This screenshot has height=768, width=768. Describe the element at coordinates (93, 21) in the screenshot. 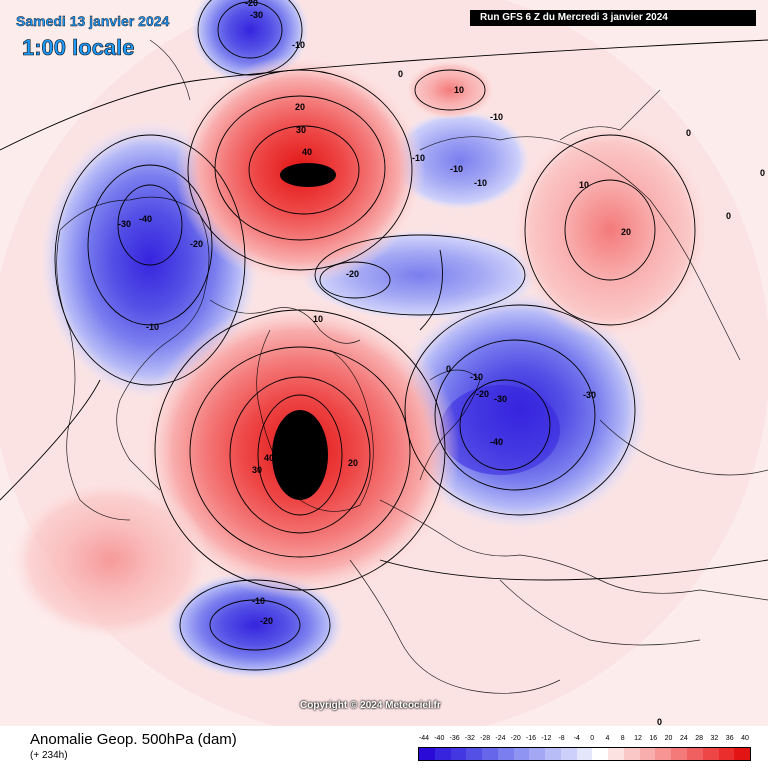

I see `valid-date: Samedi 13 janvier 2024` at that location.